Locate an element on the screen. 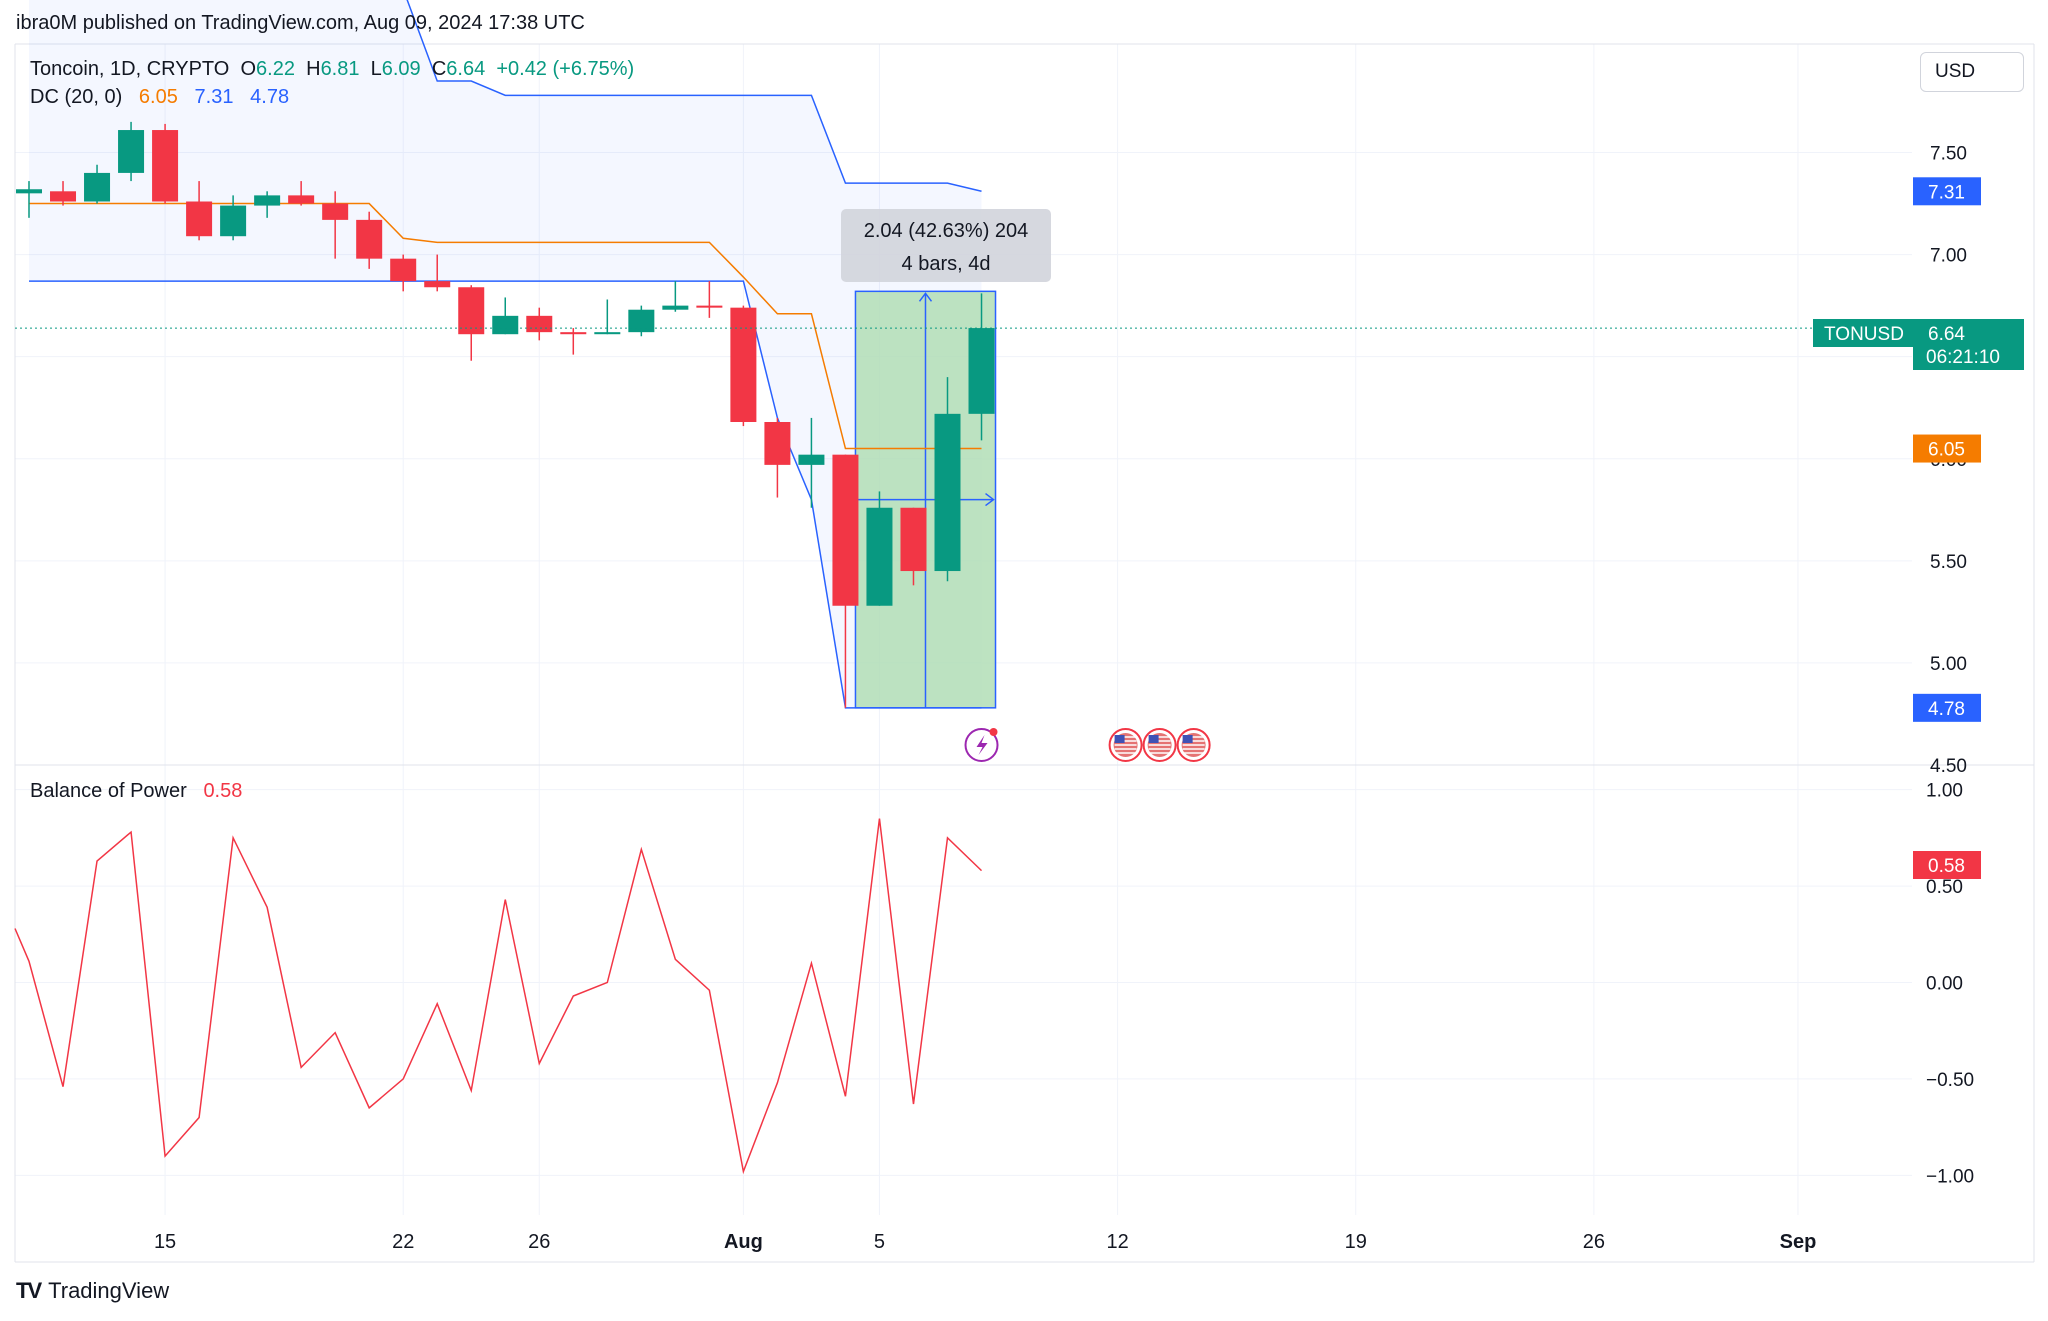 This screenshot has width=2048, height=1321. high-value: 6.81 is located at coordinates (340, 69).